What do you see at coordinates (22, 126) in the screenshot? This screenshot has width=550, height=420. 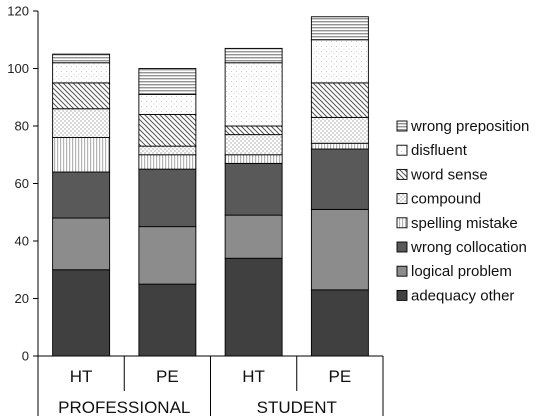 I see `y-tick-label: 80` at bounding box center [22, 126].